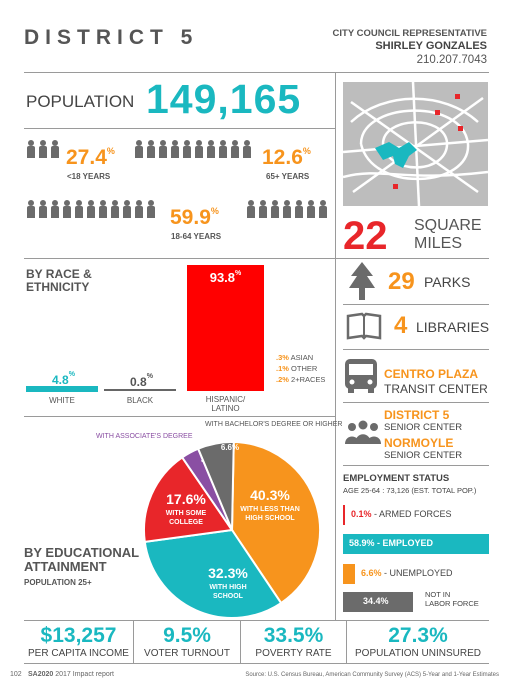 This screenshot has height=692, width=515. Describe the element at coordinates (451, 60) in the screenshot. I see `rep-phone: 210.207.7043` at that location.